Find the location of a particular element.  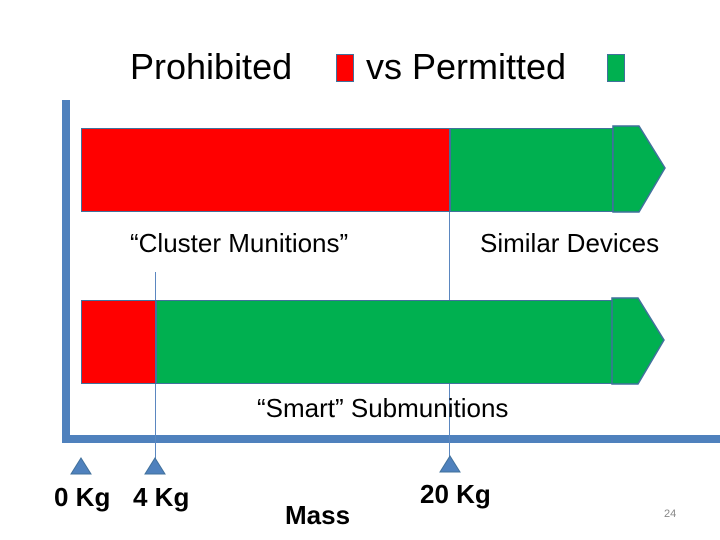

bar-smart-permitted is located at coordinates (384, 342).